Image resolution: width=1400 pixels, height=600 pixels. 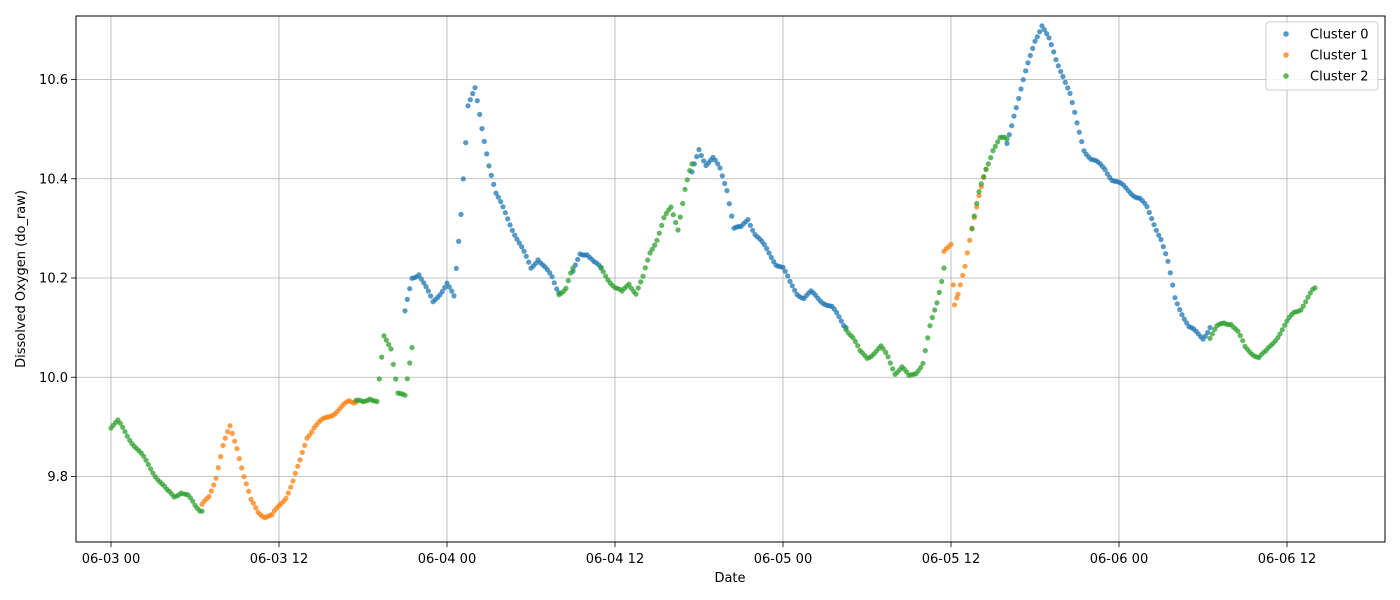 What do you see at coordinates (1287, 559) in the screenshot?
I see `x-tick-label: 06-06 12` at bounding box center [1287, 559].